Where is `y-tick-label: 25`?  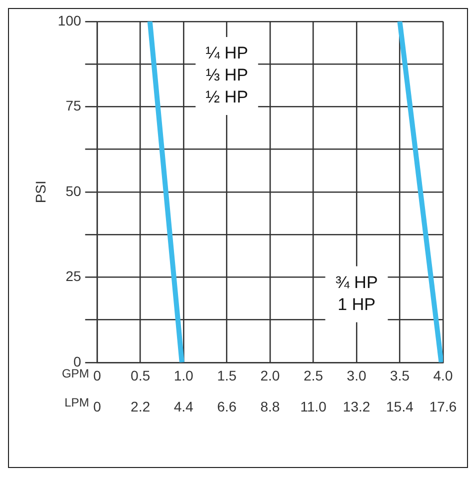 y-tick-label: 25 is located at coordinates (74, 276).